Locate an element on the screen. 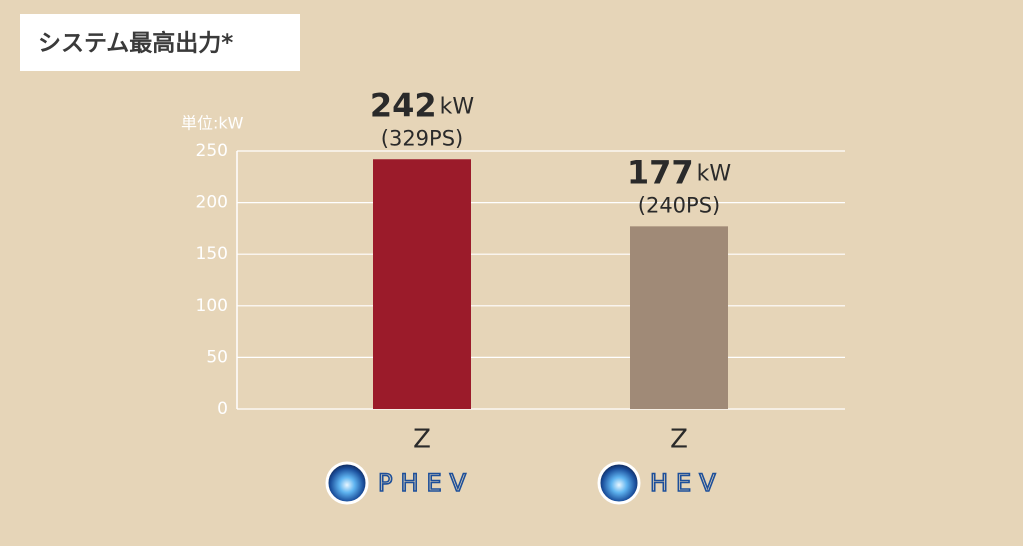 This screenshot has width=1023, height=546. sub-label: PHEV is located at coordinates (426, 483).